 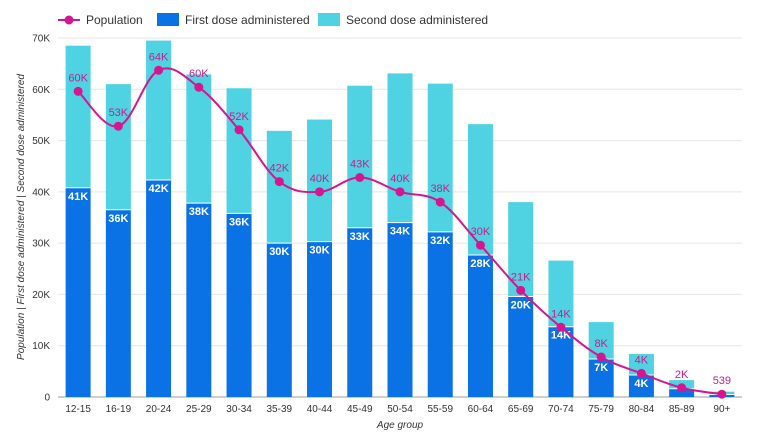 I want to click on population-data-label: 64K, so click(x=159, y=57).